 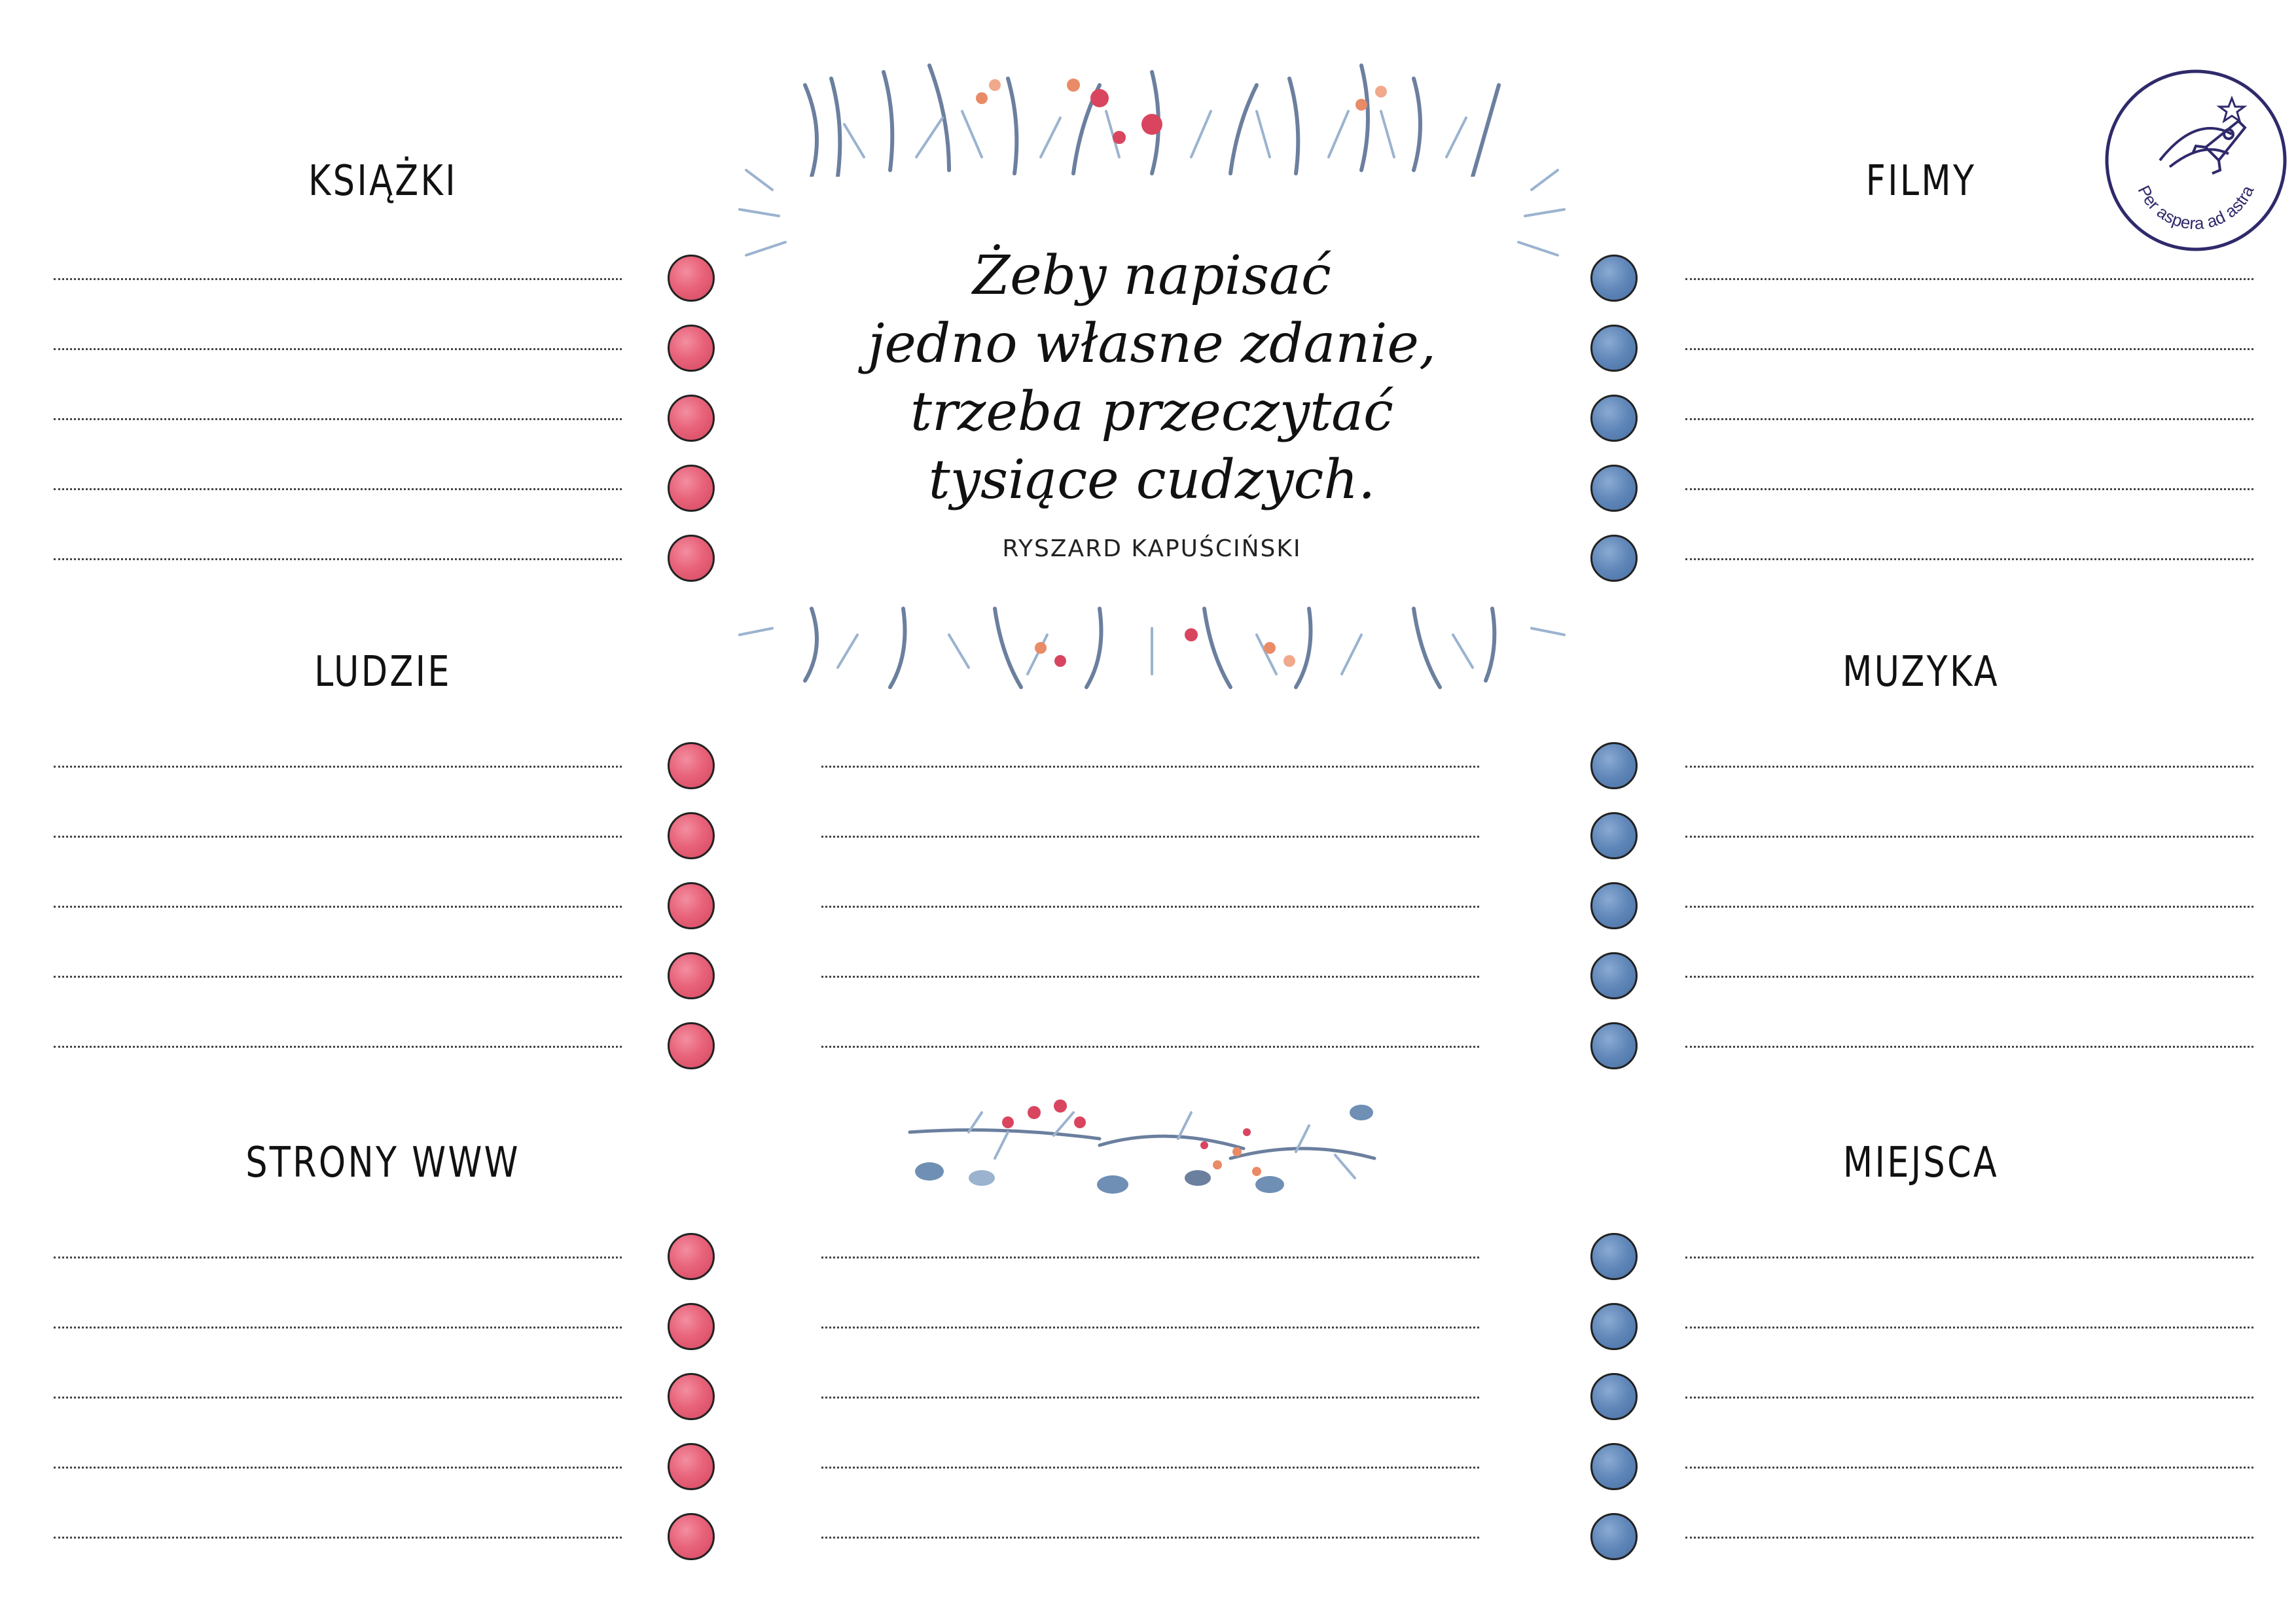 I want to click on quote-line: jedno własne zdanie,, so click(x=1152, y=344).